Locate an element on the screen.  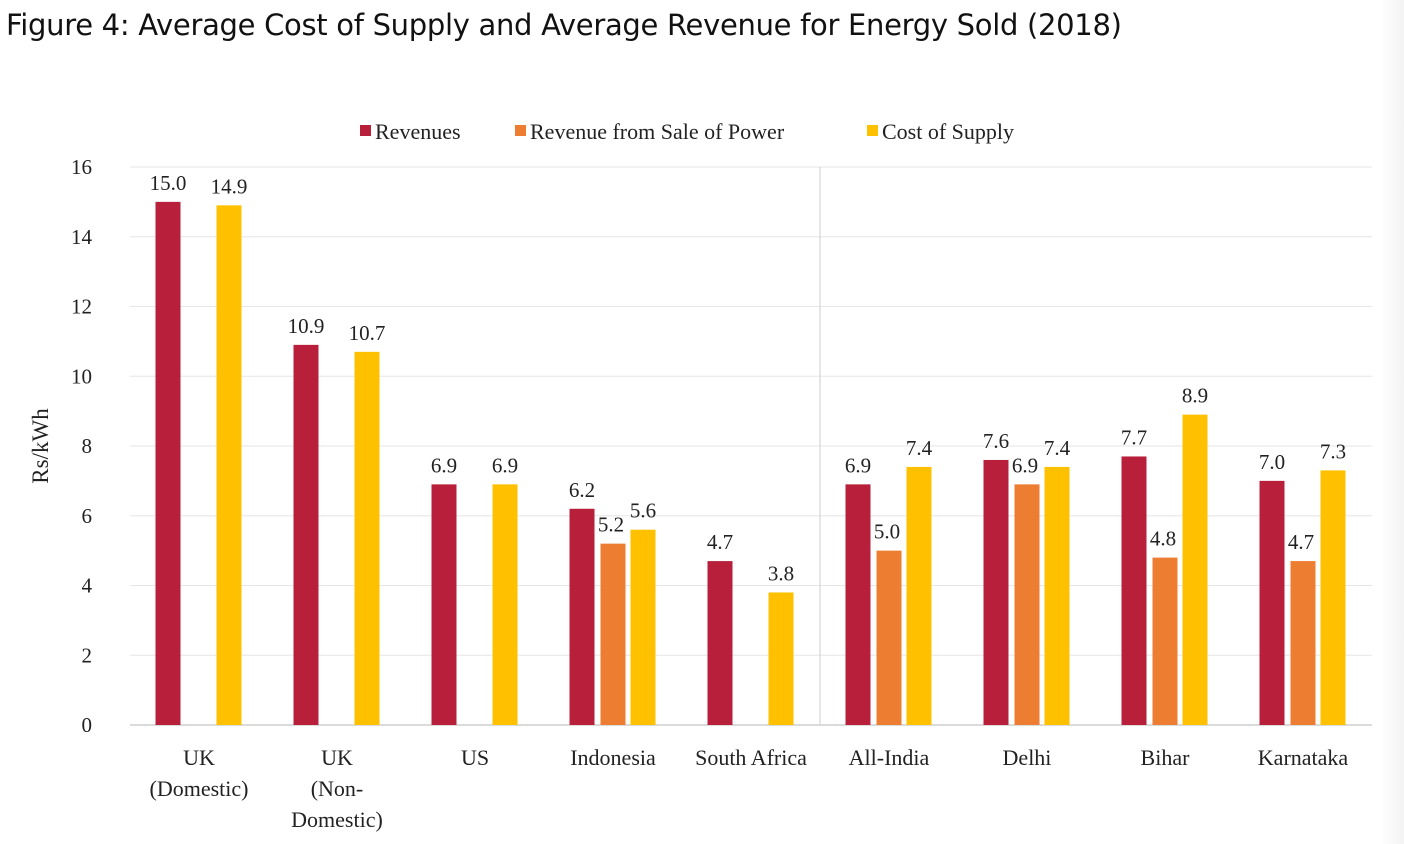
data-label: 15.0 is located at coordinates (168, 183).